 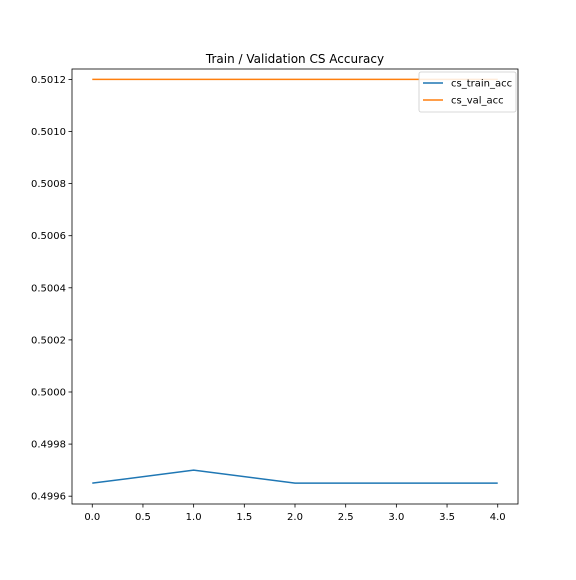 I want to click on y-tick-label: 0.5002, so click(x=48, y=340).